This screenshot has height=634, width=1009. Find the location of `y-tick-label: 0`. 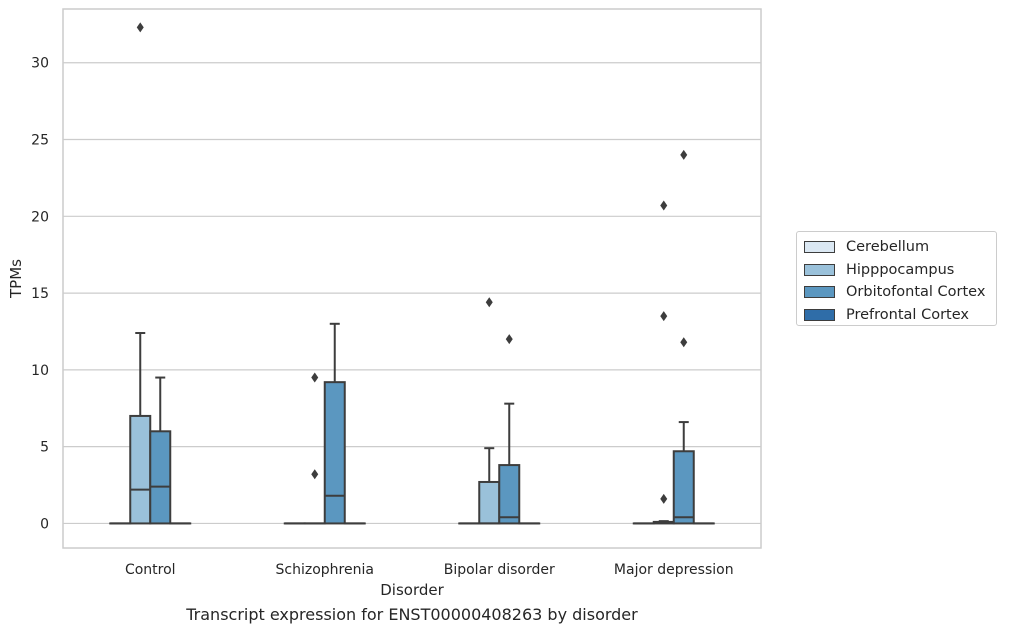

y-tick-label: 0 is located at coordinates (44, 524).